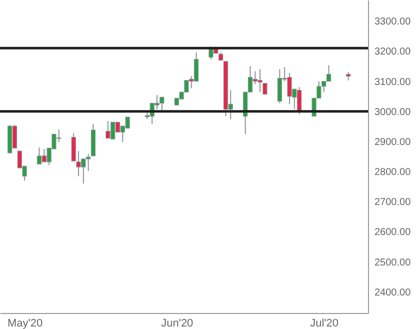 The width and height of the screenshot is (420, 329). What do you see at coordinates (393, 22) in the screenshot?
I see `y-tick-label: 3300.00` at bounding box center [393, 22].